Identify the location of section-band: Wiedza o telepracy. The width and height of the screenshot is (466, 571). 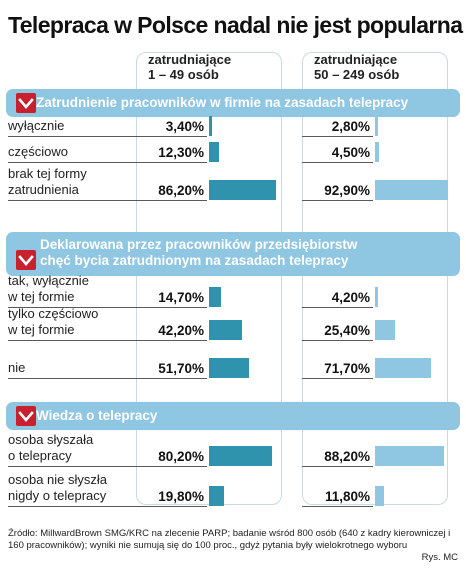
(233, 416).